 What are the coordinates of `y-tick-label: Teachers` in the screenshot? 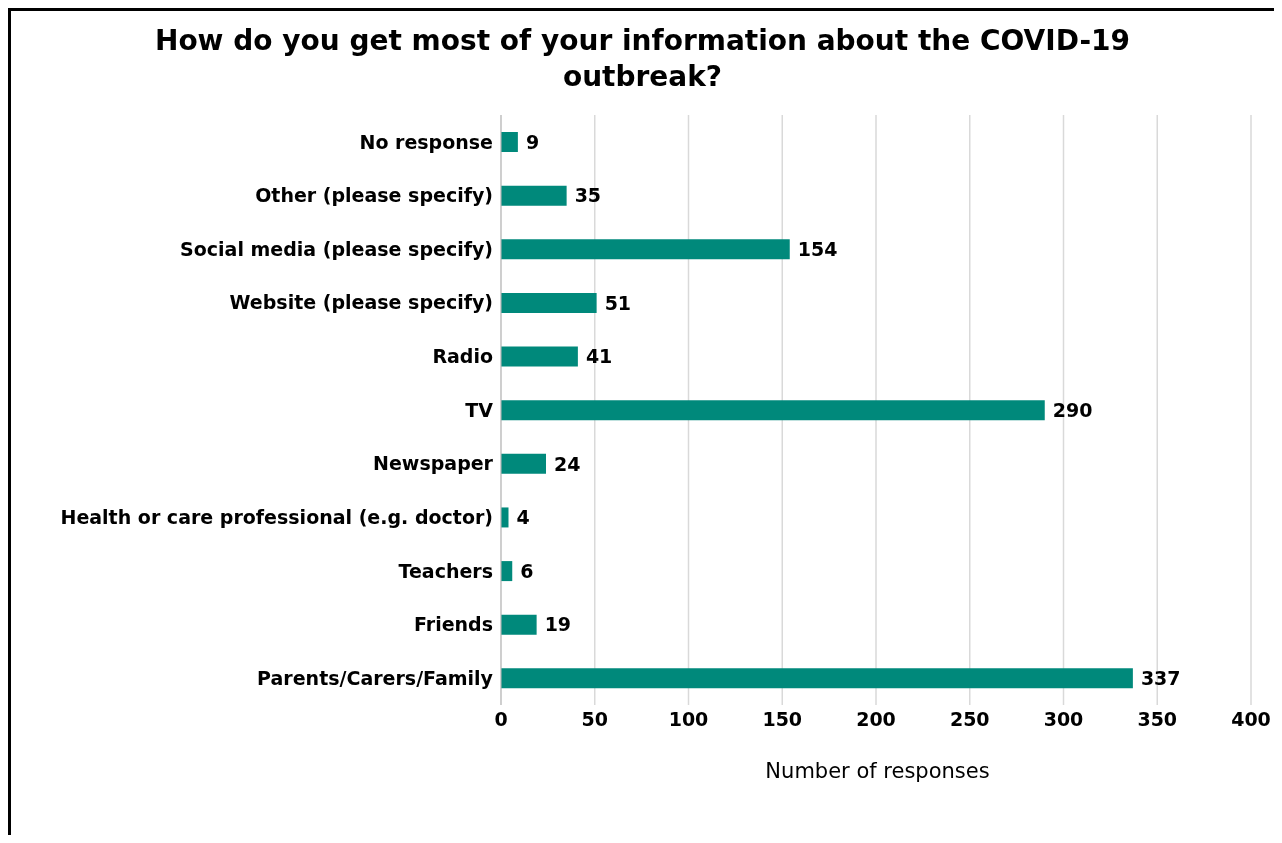 It's located at (445, 570).